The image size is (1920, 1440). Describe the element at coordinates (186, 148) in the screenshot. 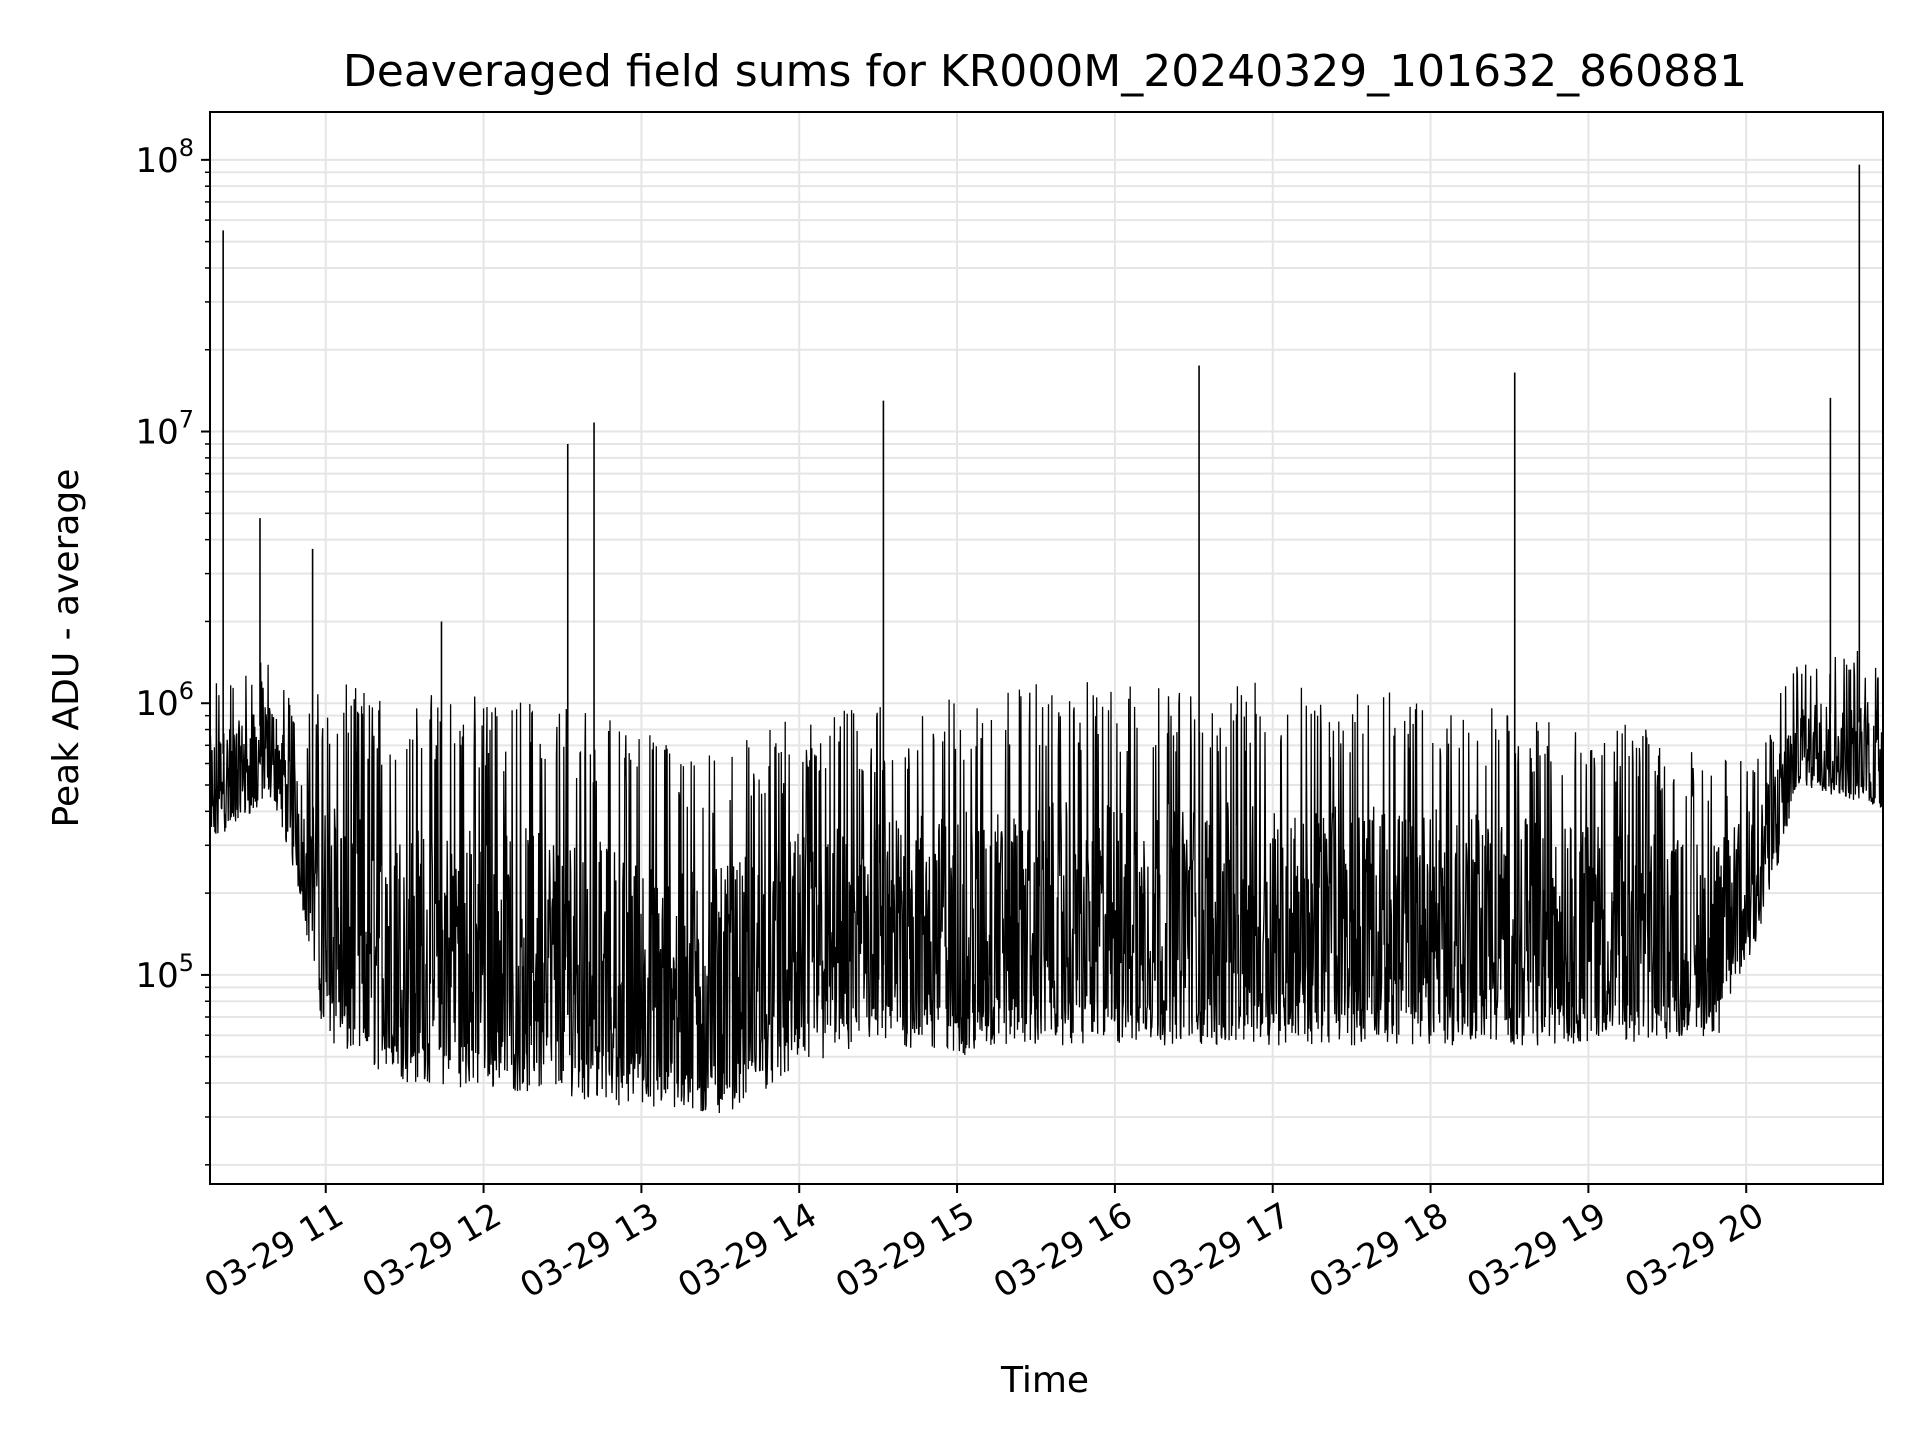

I see `y-tick-label-exponent: 8` at that location.